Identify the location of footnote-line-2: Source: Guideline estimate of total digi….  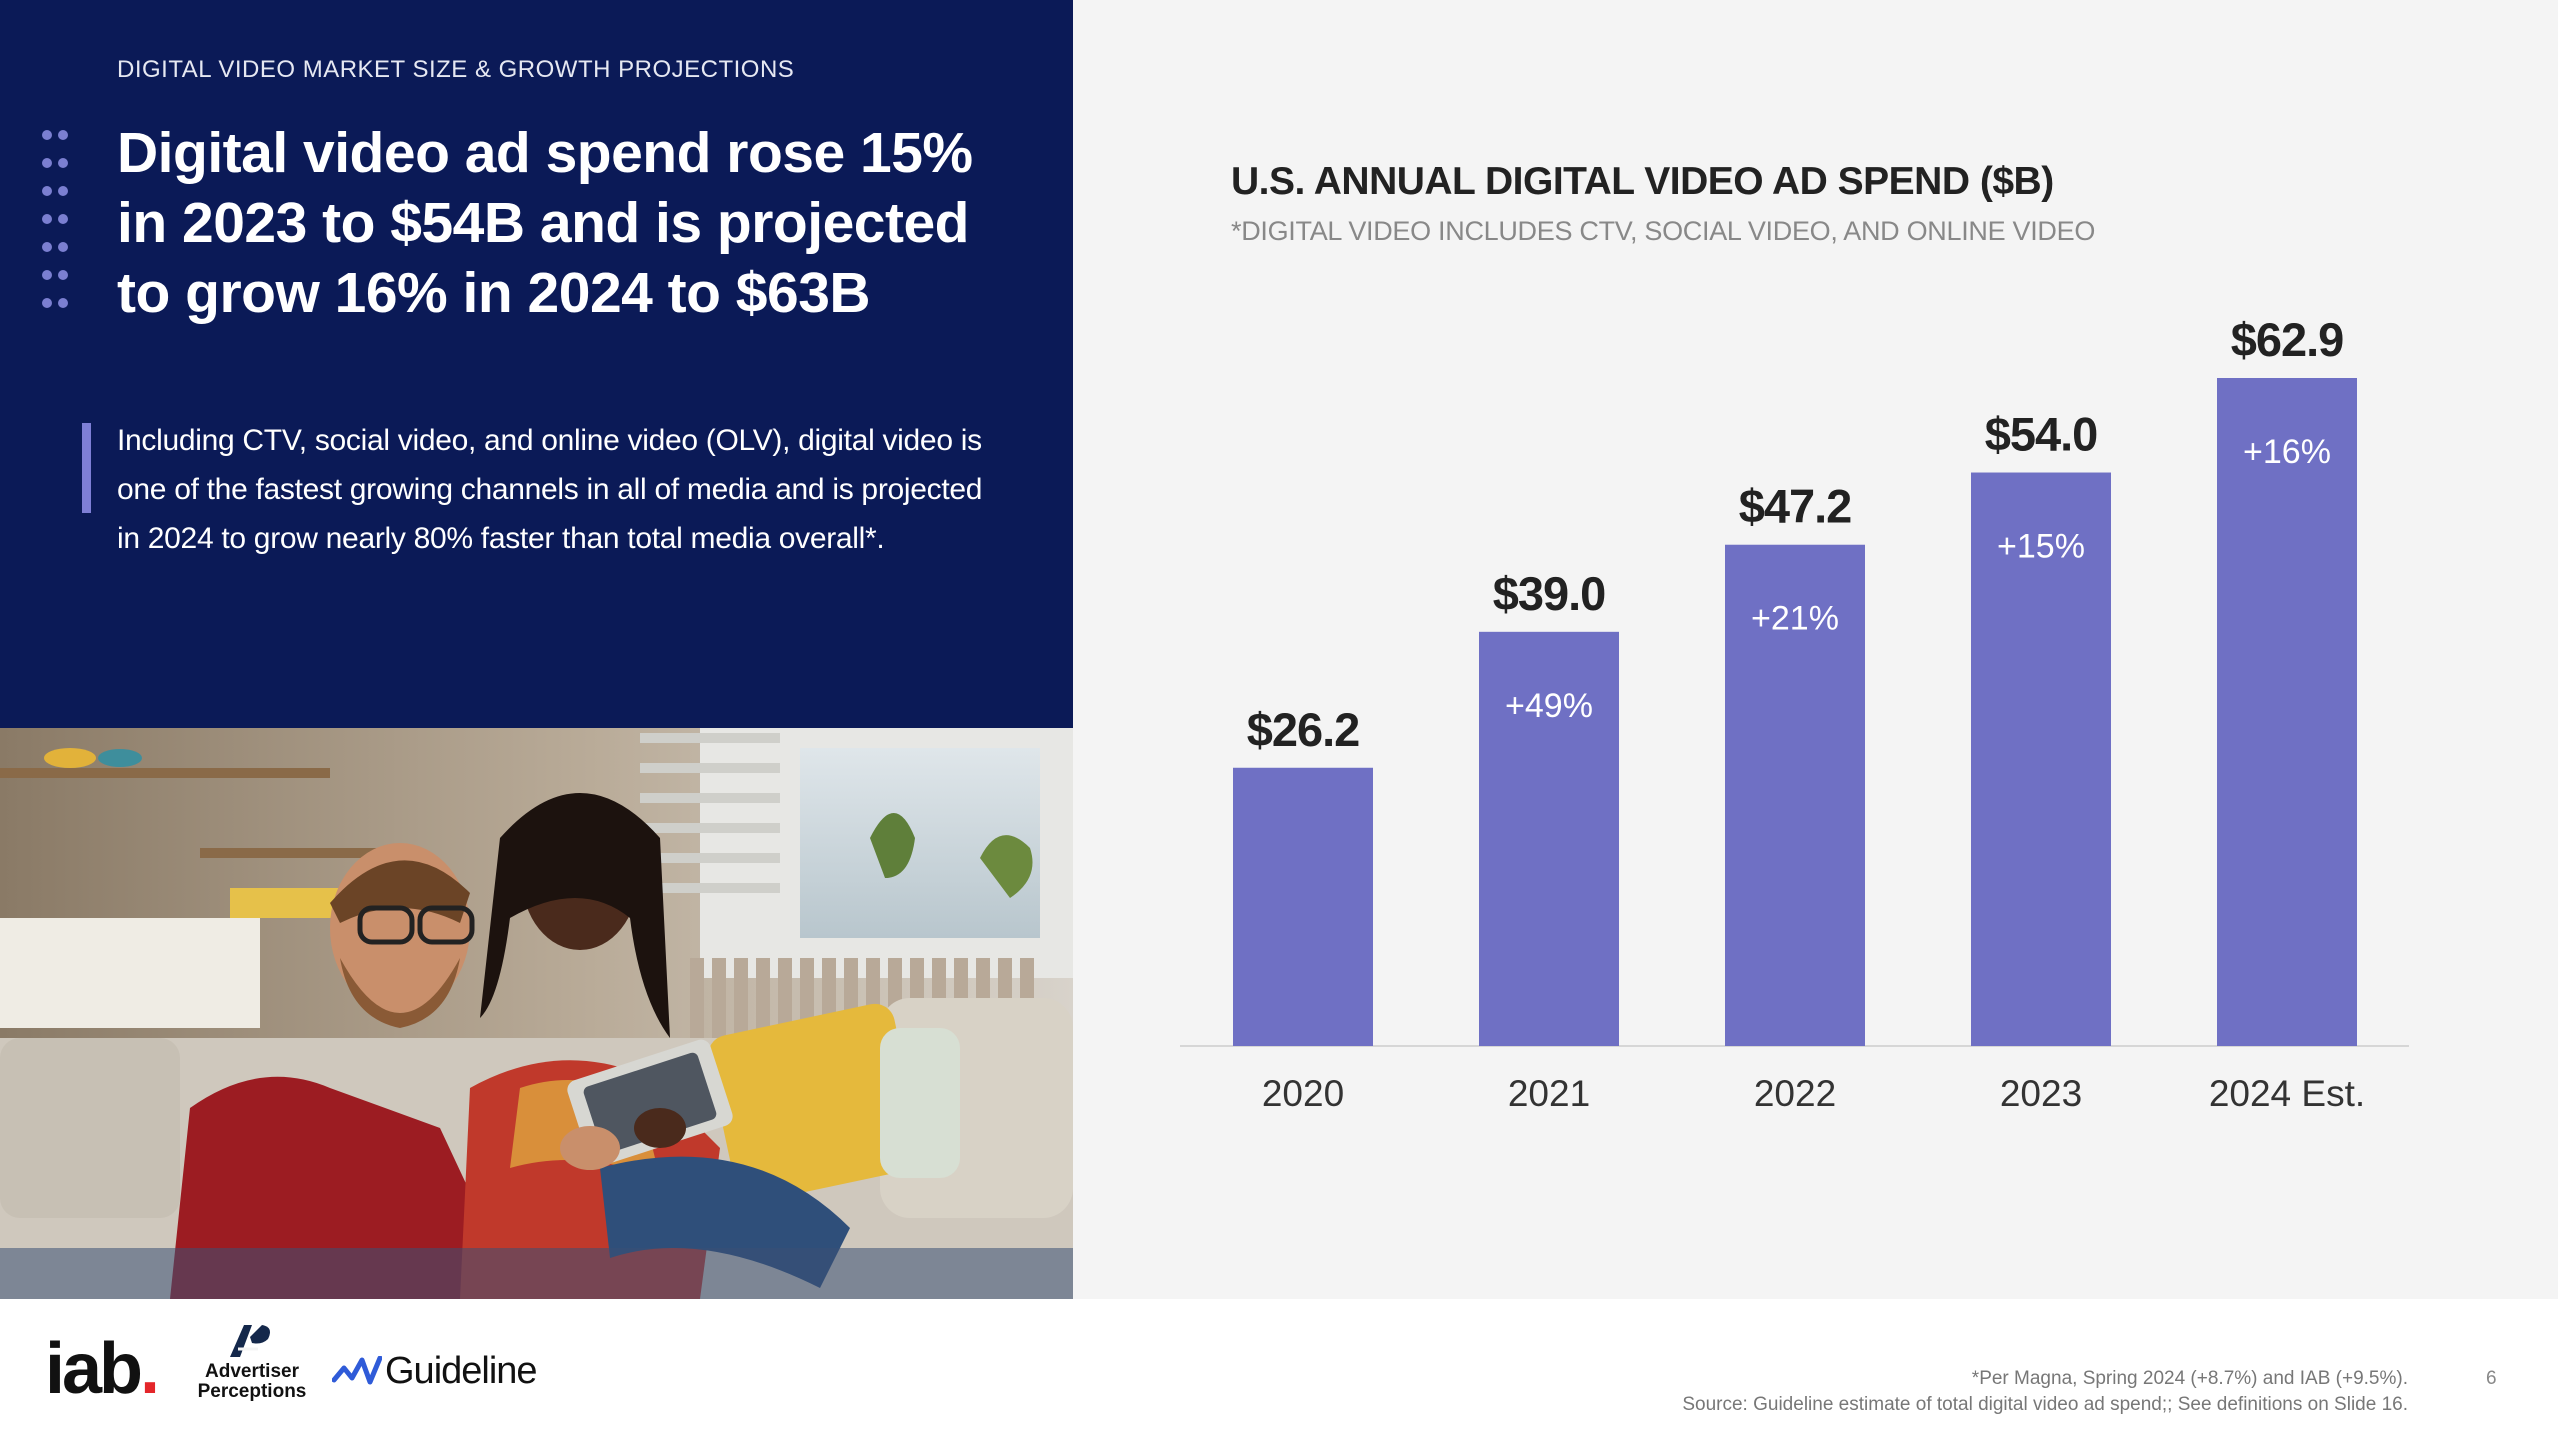
(2045, 1404).